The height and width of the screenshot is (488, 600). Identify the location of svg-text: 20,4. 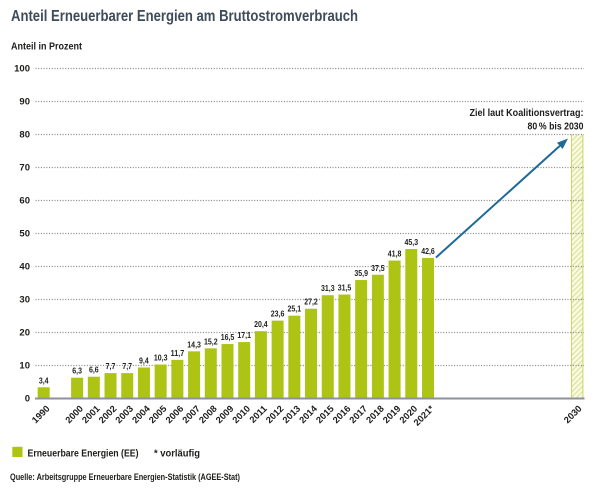
(261, 324).